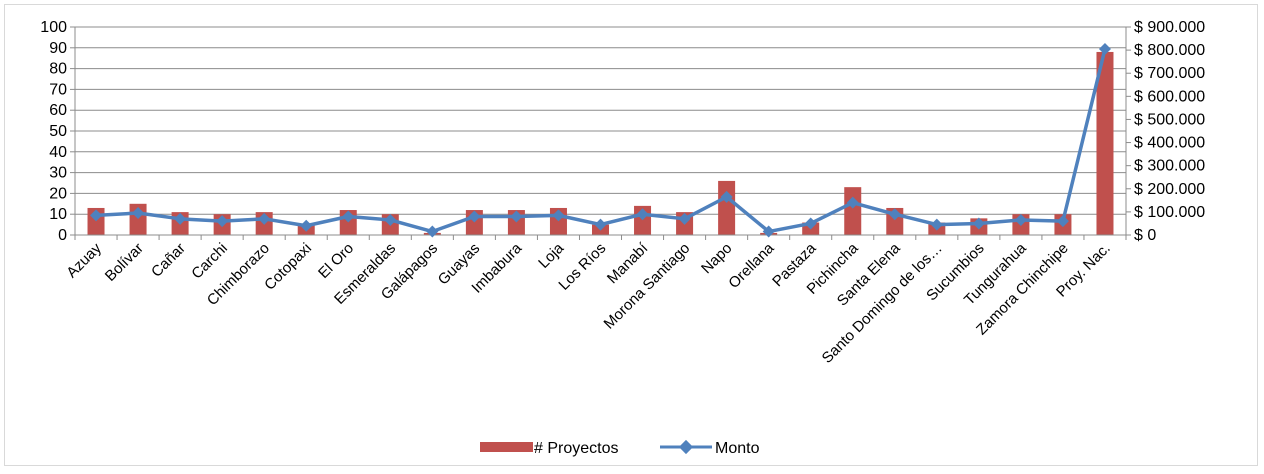 This screenshot has width=1264, height=474. Describe the element at coordinates (58, 48) in the screenshot. I see `left-tick-label: 90` at that location.